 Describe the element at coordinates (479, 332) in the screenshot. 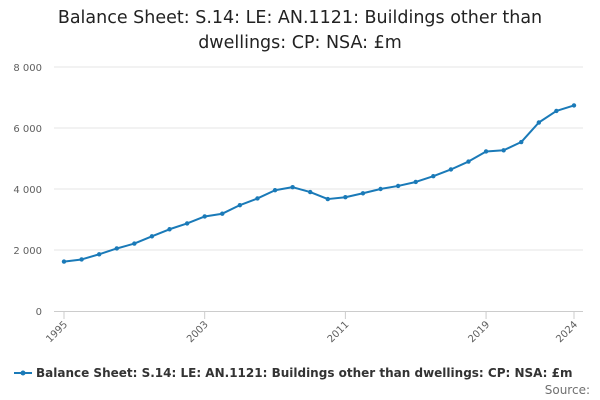

I see `x-tick-label: 2019` at that location.